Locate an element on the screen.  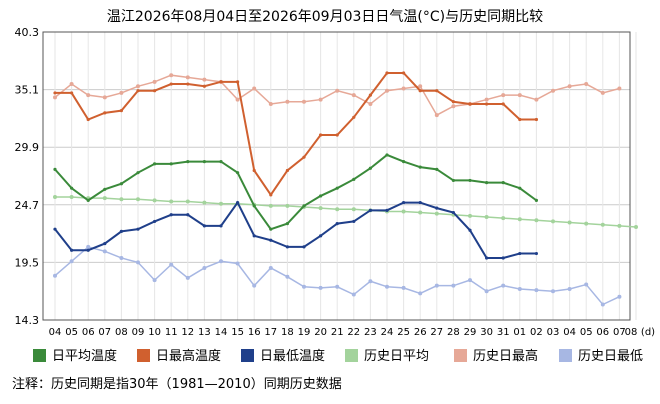
legend: 日平均温度 日最高温度 日最低温度 历史日平均 历史日最高 历史日最低 is located at coordinates (338, 356).